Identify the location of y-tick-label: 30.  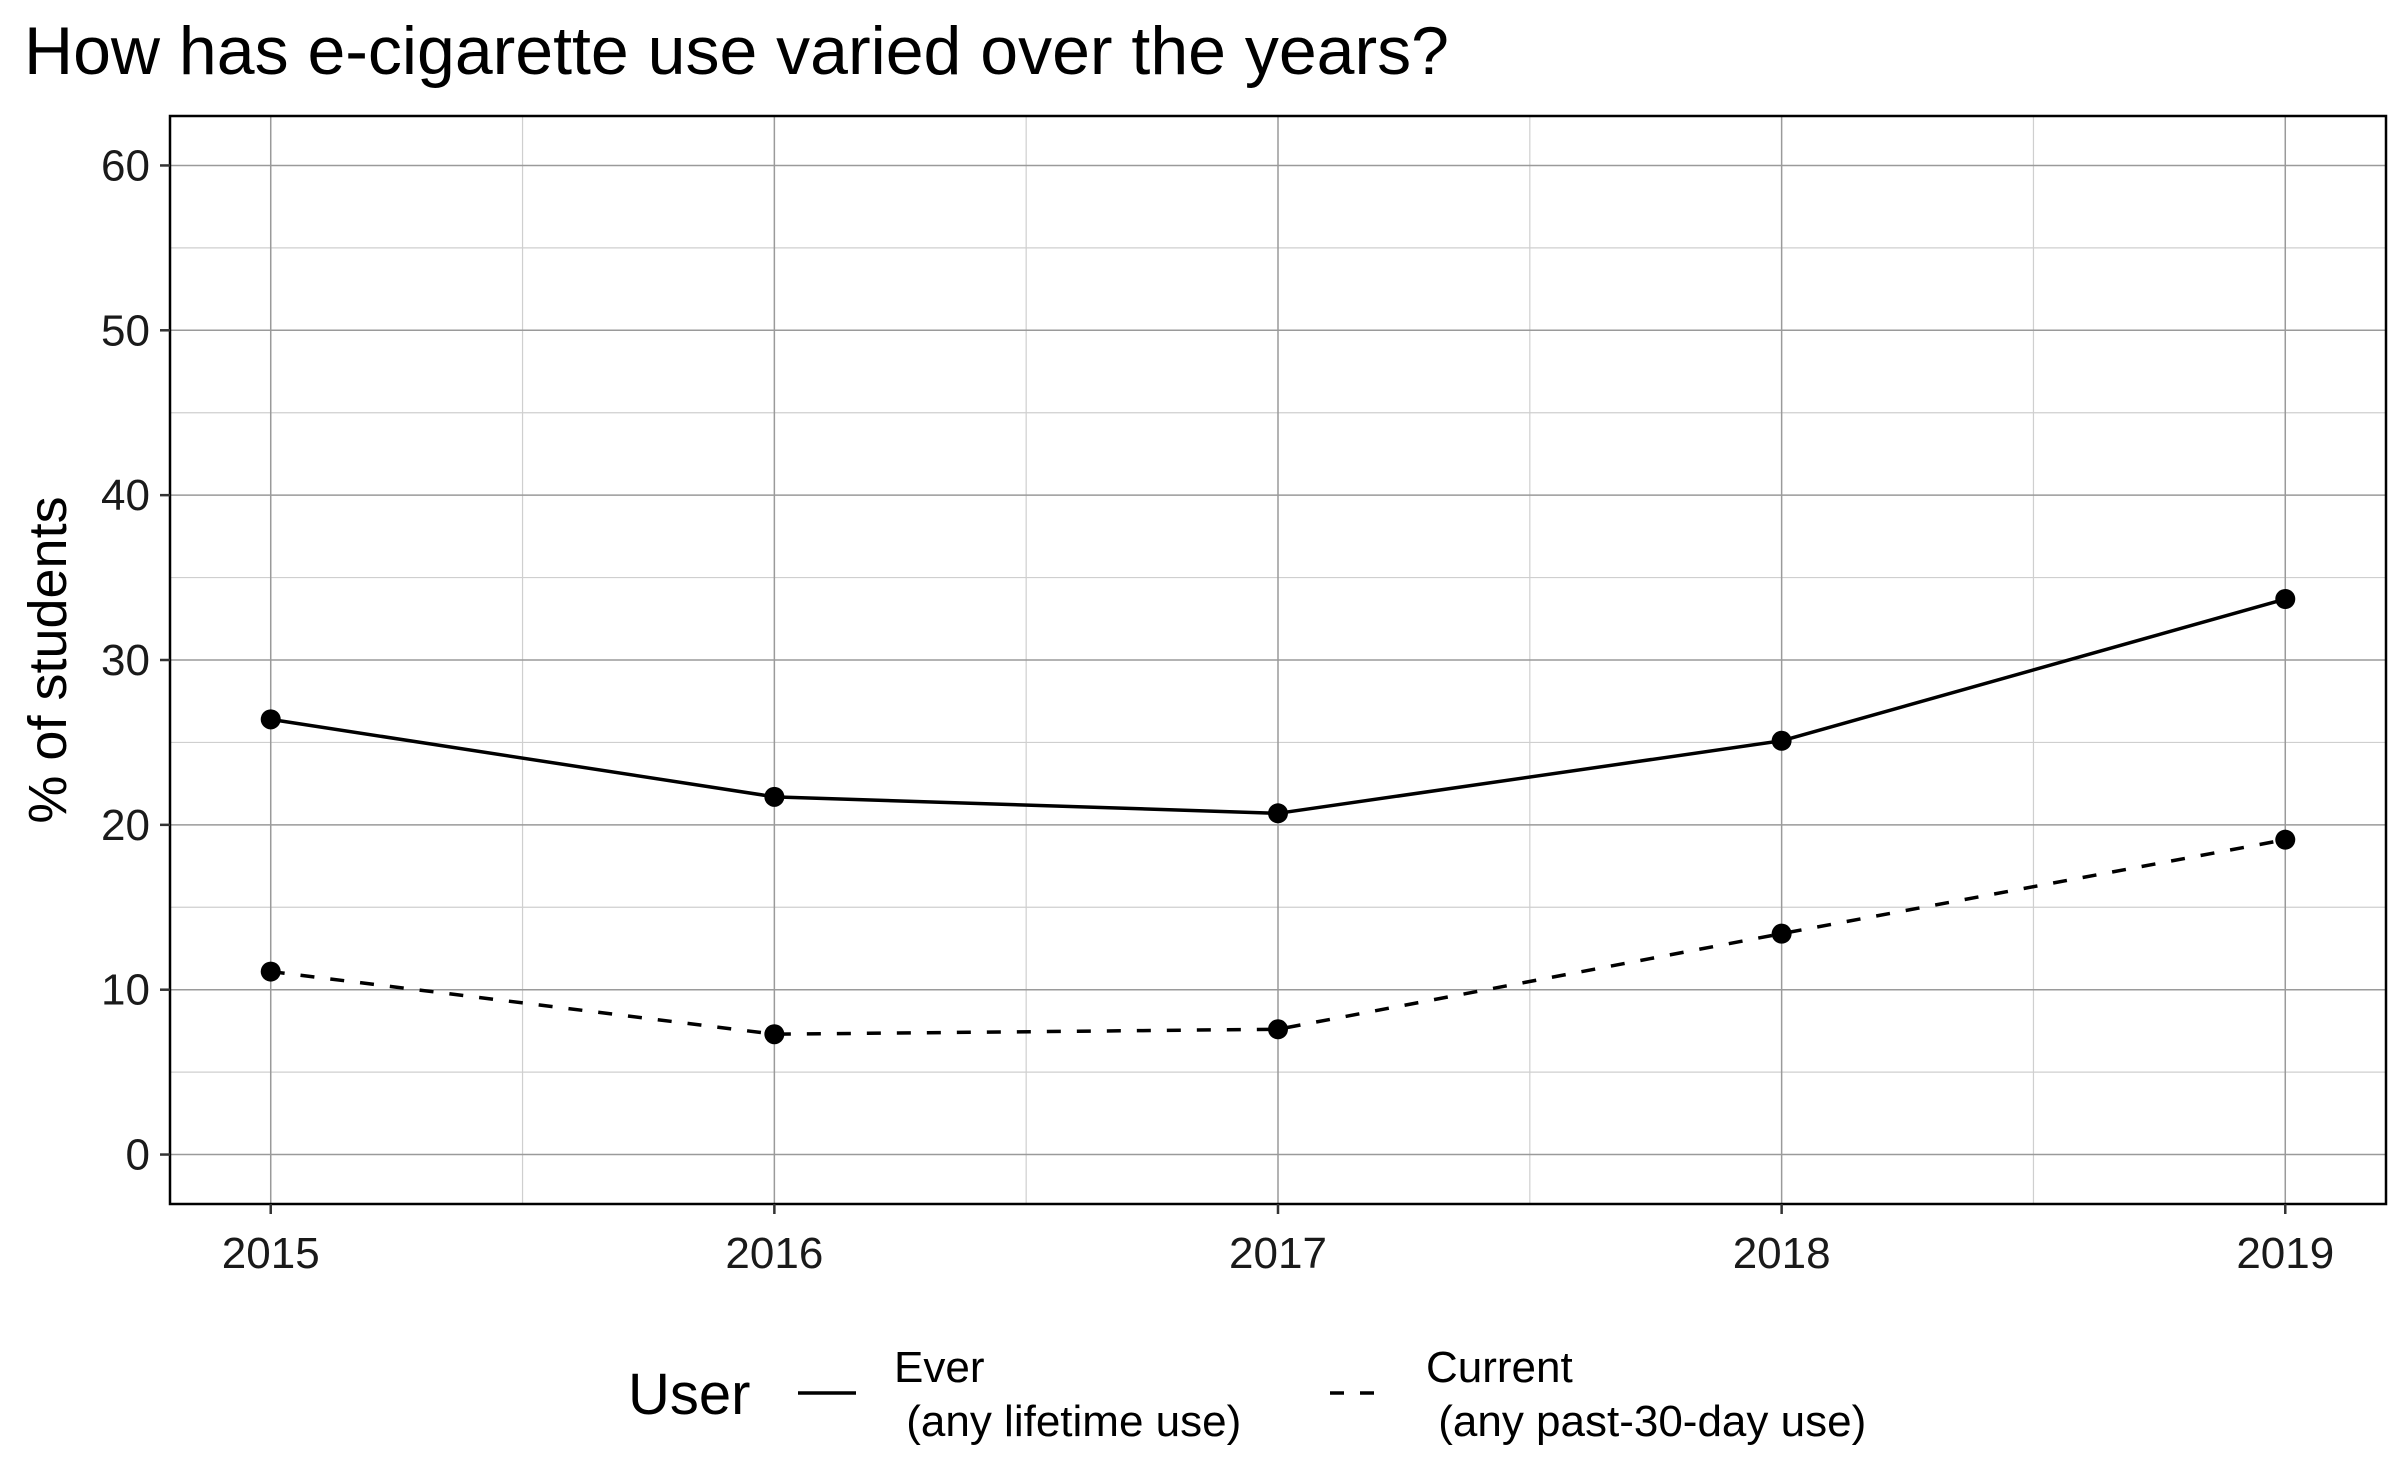
(125, 660).